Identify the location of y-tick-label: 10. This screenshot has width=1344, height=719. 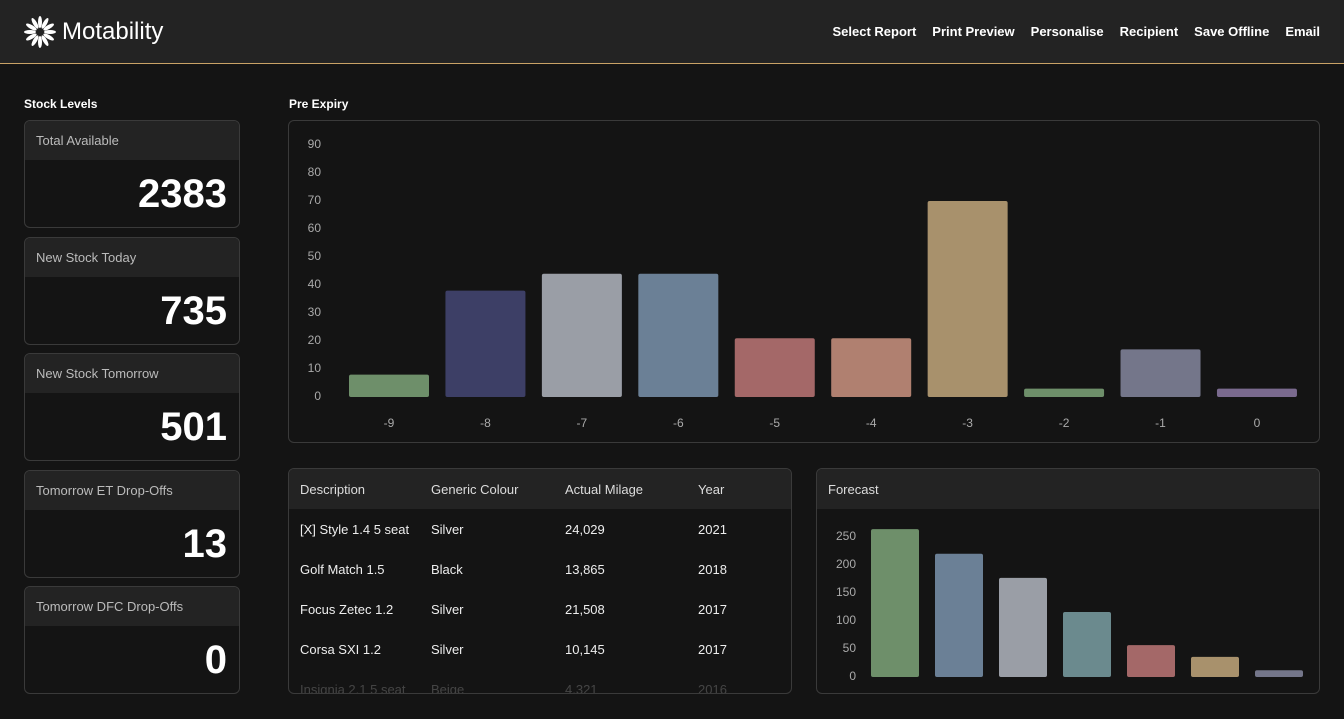
(315, 368).